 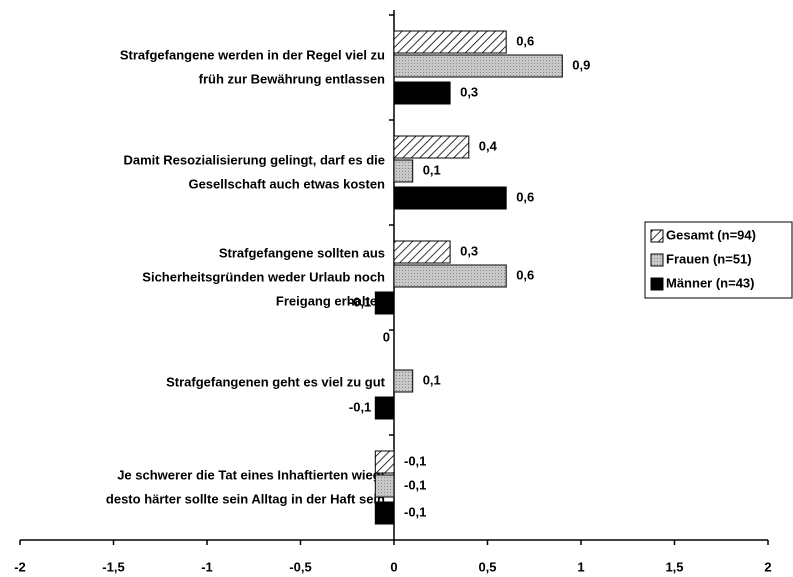 I want to click on category-label: Gesellschaft auch etwas kosten, so click(x=286, y=183).